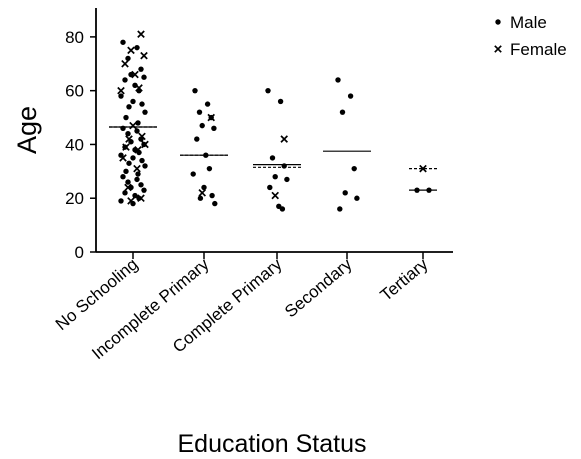  I want to click on y-tick-label: 0, so click(79, 252).